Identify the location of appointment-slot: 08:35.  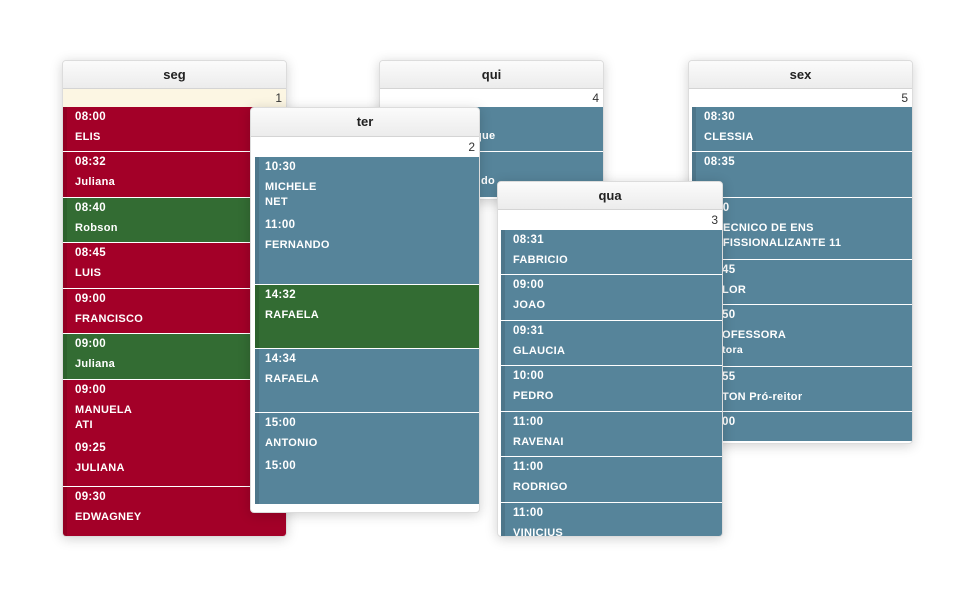
(802, 175).